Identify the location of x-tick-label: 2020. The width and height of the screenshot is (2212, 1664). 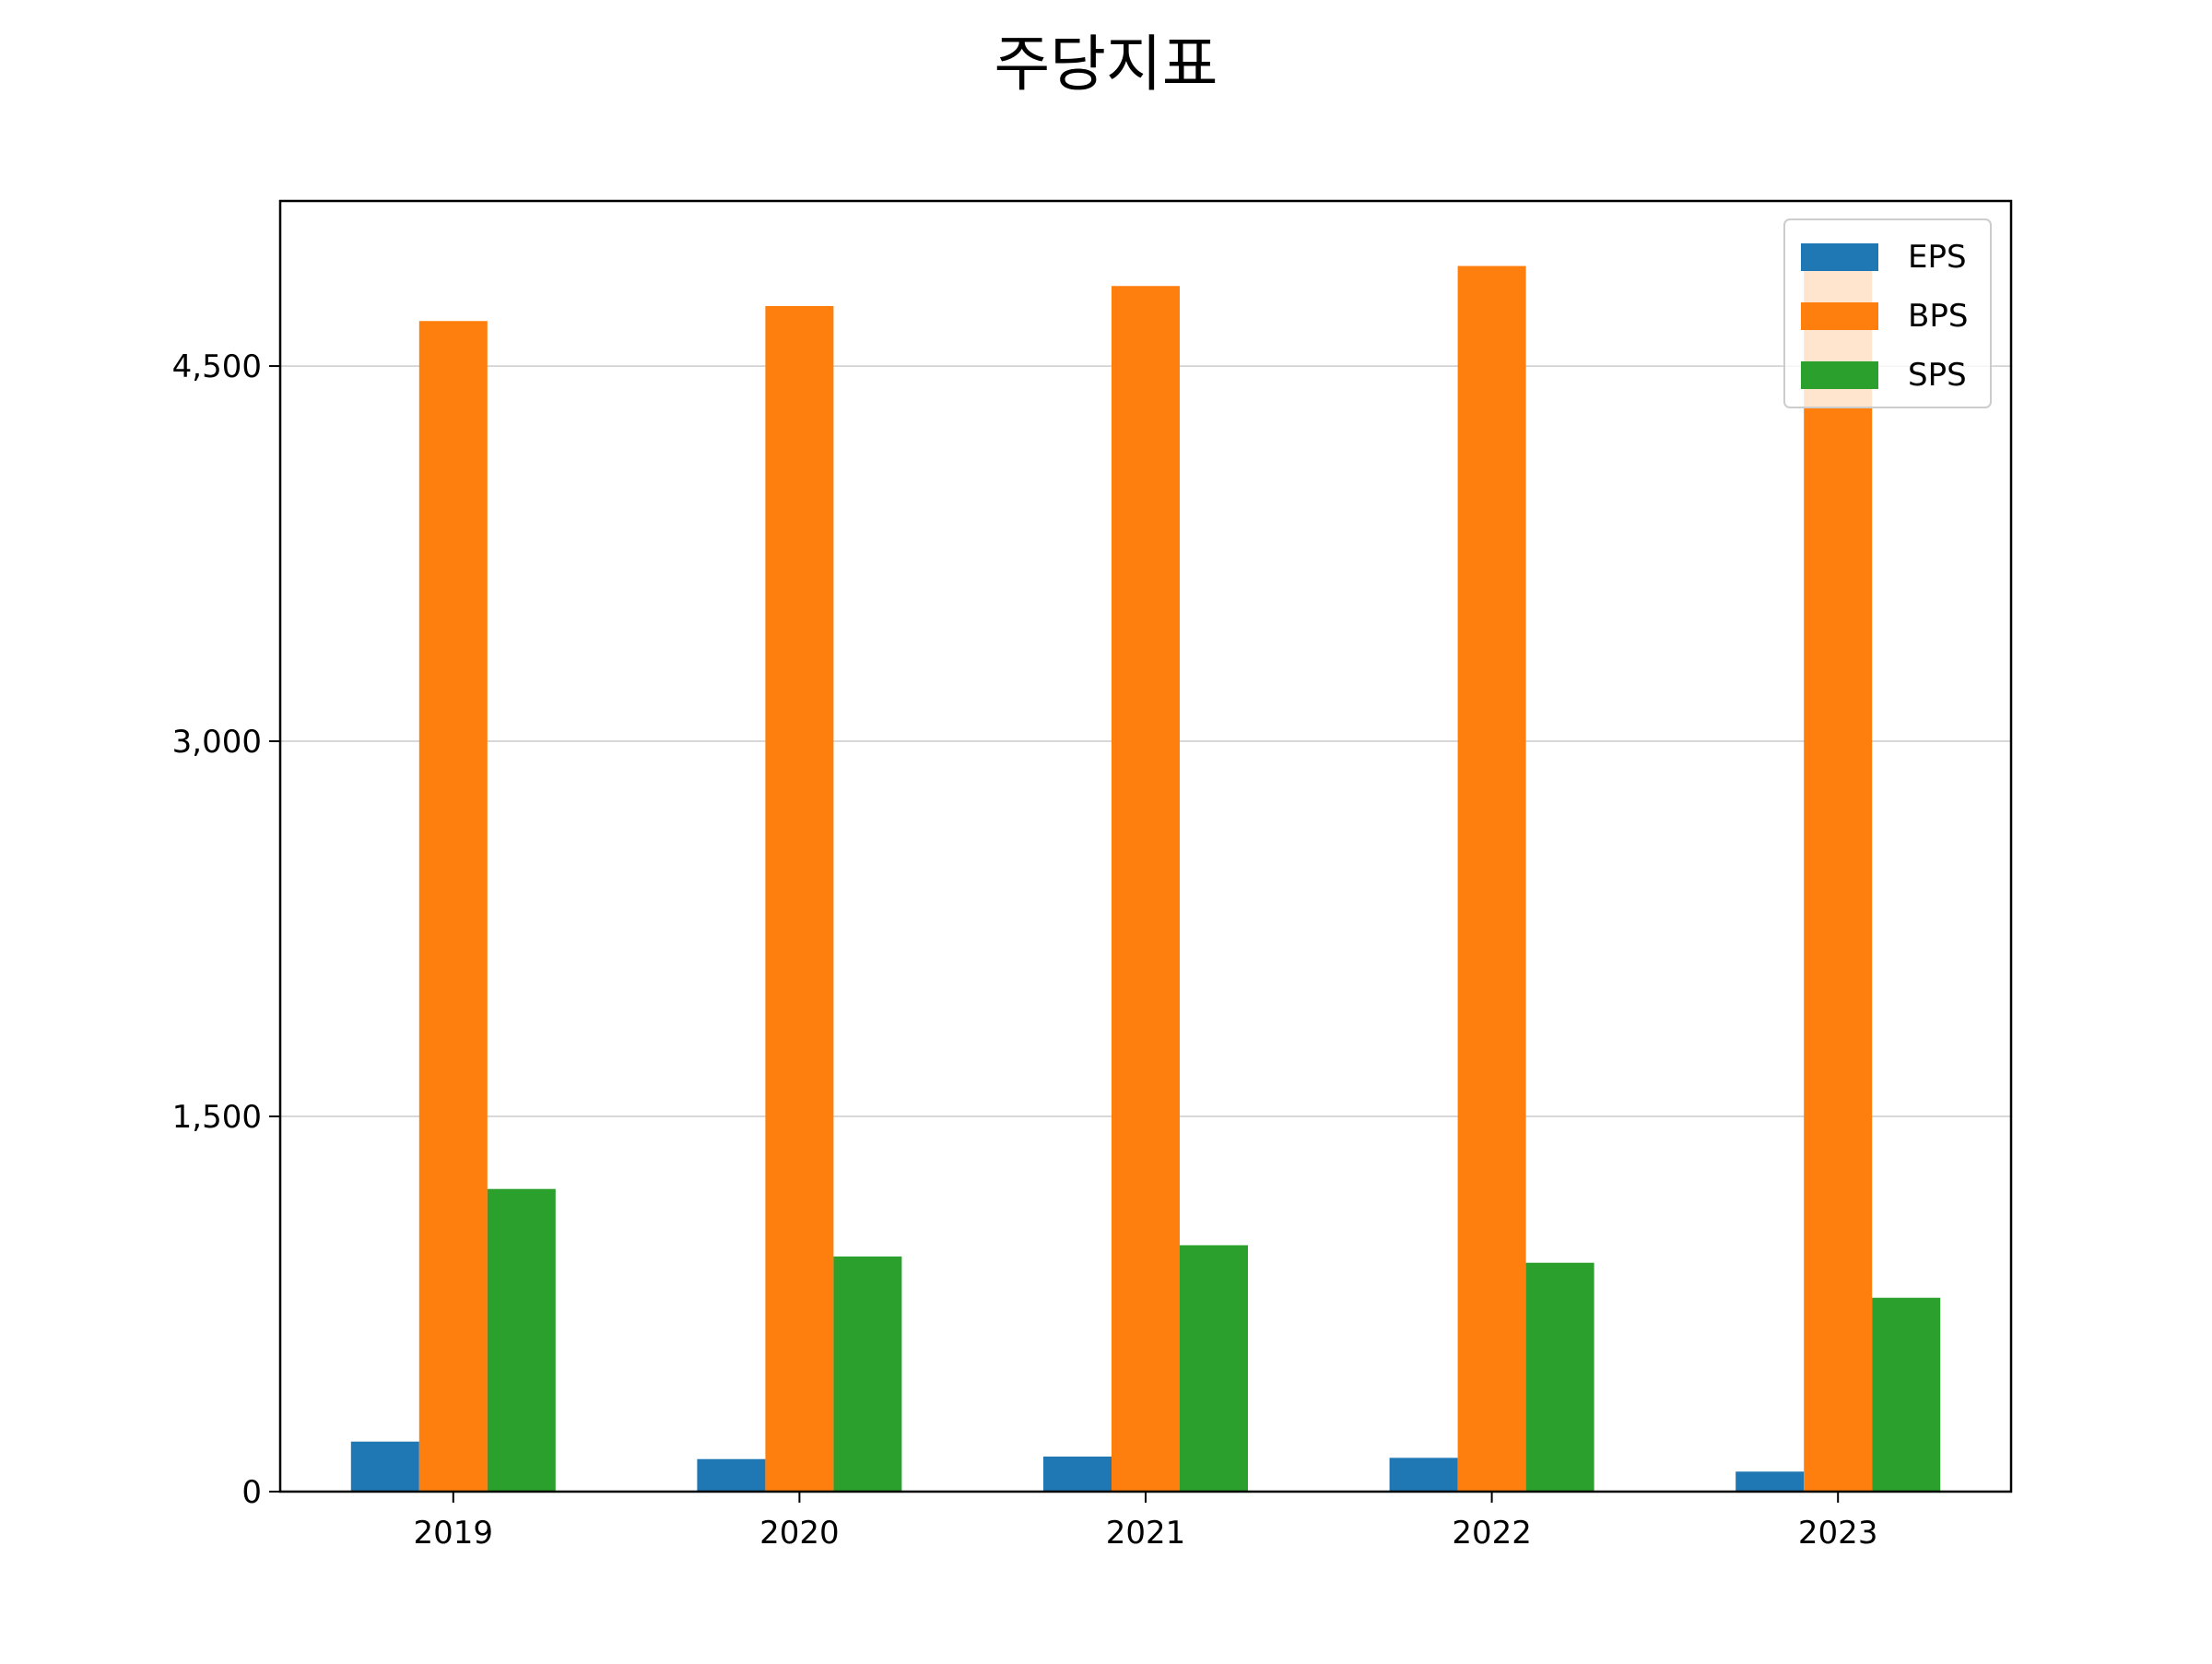
(799, 1533).